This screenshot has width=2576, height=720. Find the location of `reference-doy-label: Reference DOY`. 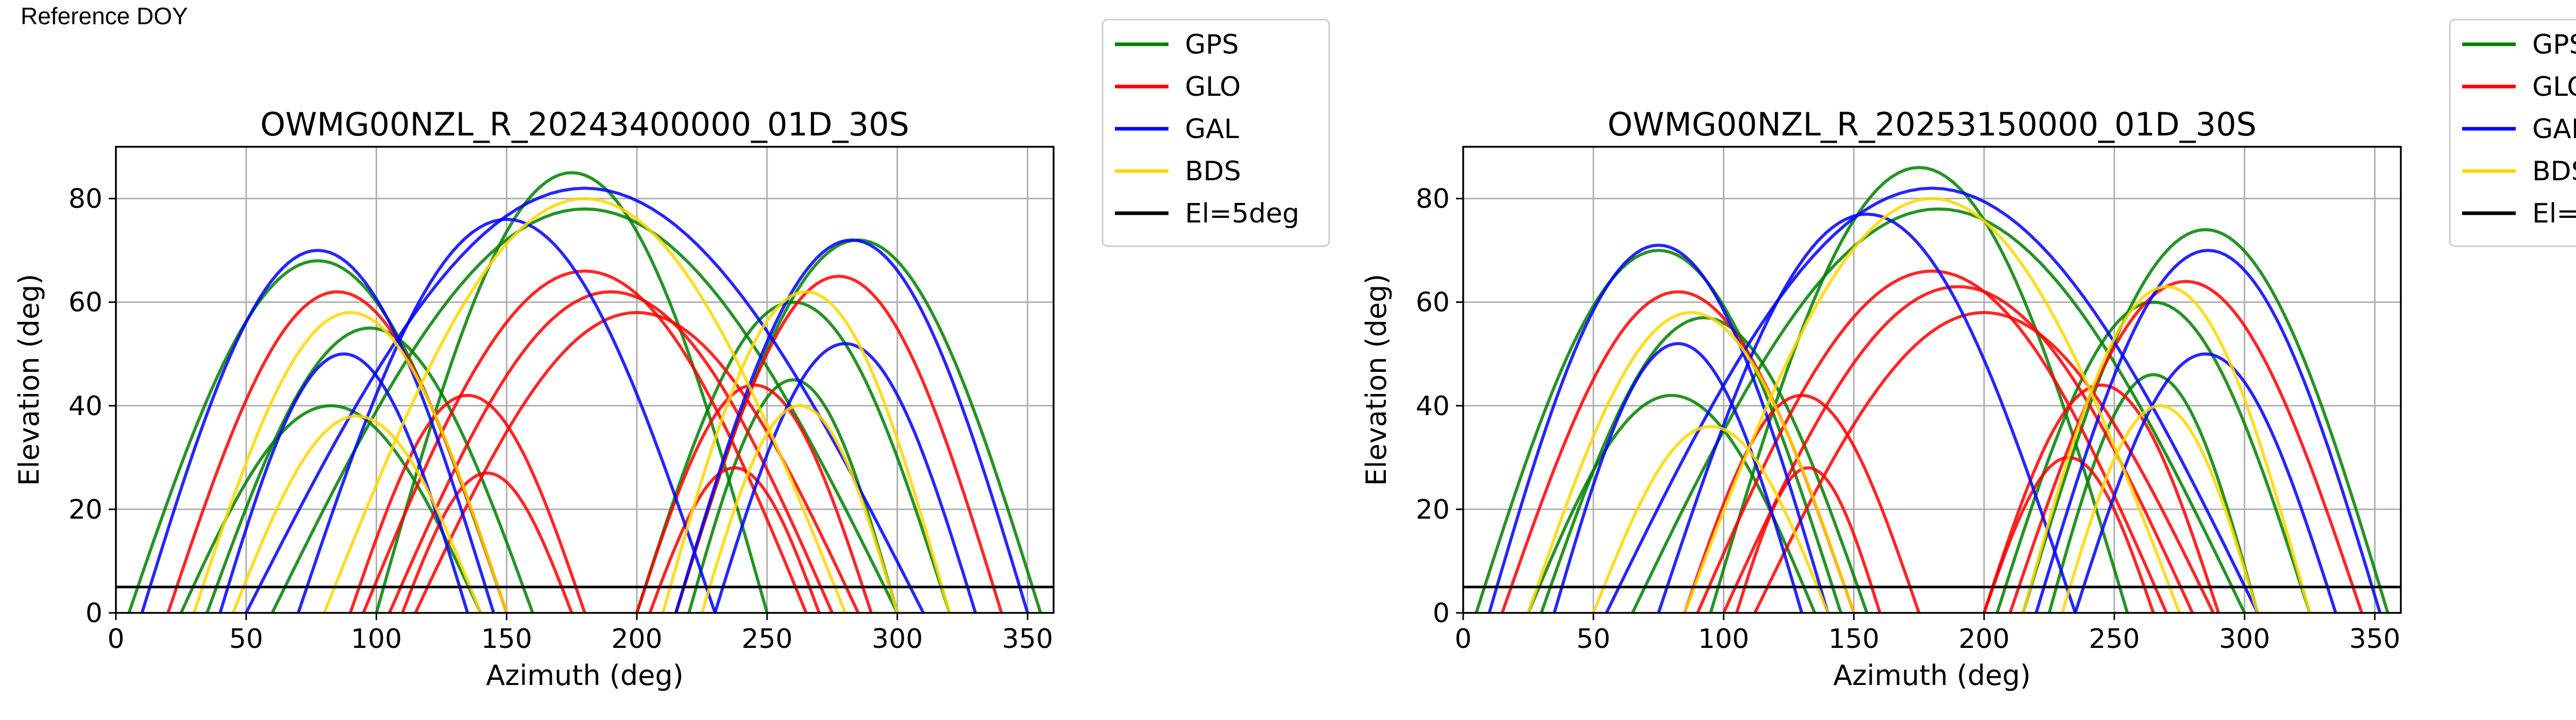

reference-doy-label: Reference DOY is located at coordinates (104, 16).